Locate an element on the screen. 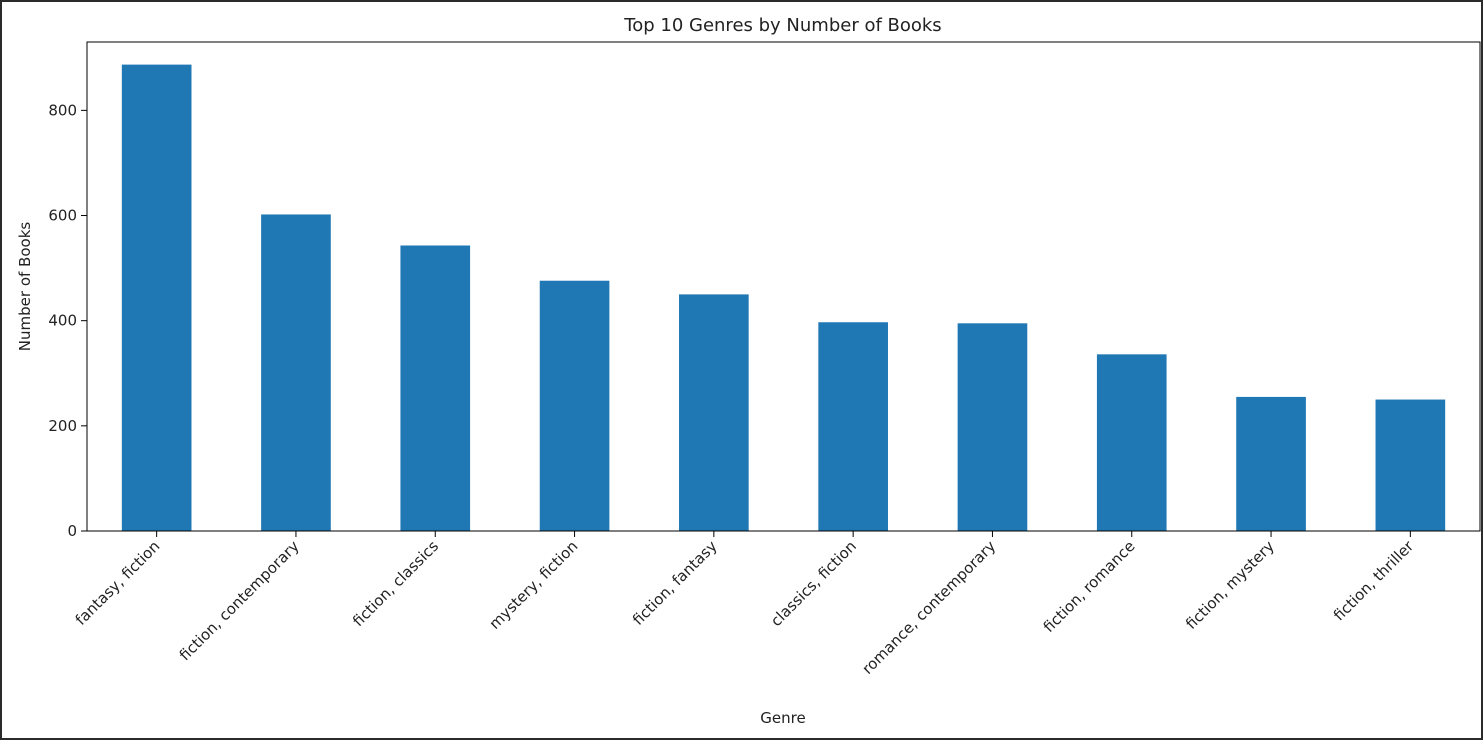 The height and width of the screenshot is (742, 1483). x-tick-label: fiction, fantasy is located at coordinates (675, 583).